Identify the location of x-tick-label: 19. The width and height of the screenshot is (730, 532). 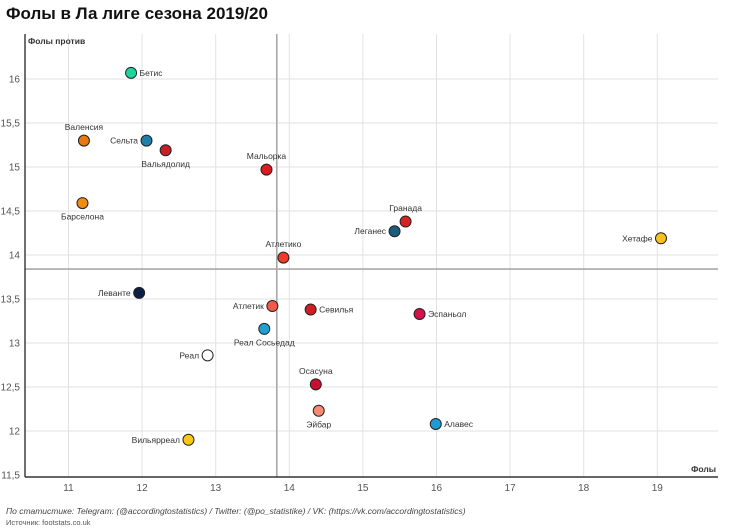
(658, 488).